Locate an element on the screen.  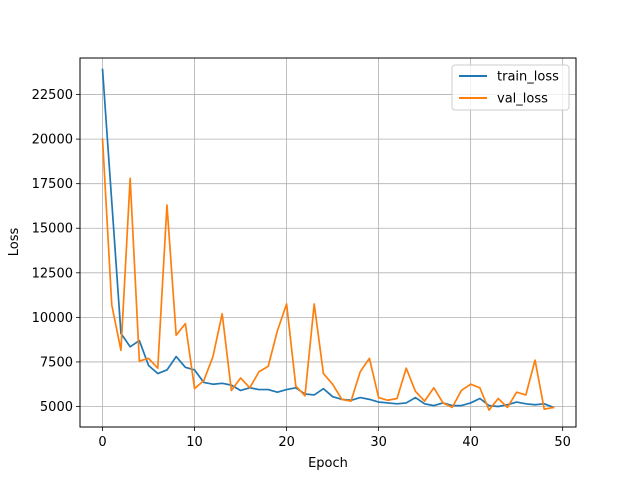
y-axis-ticks: 5000 7500 10000 12500 15000 17500 20000 22500 is located at coordinates (56, 251).